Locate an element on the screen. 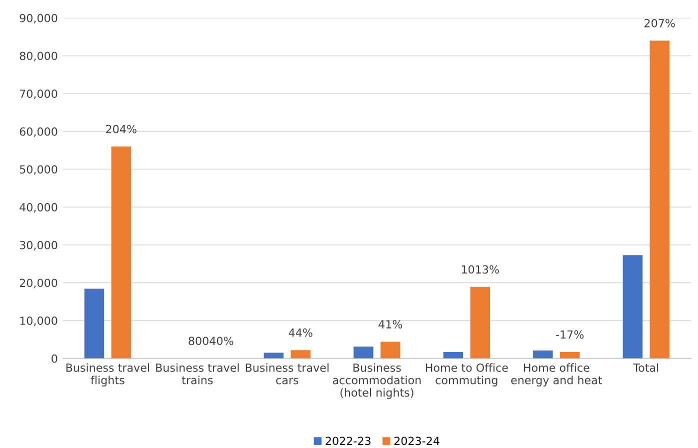  x-tick-label: Home office energy and heat is located at coordinates (556, 374).